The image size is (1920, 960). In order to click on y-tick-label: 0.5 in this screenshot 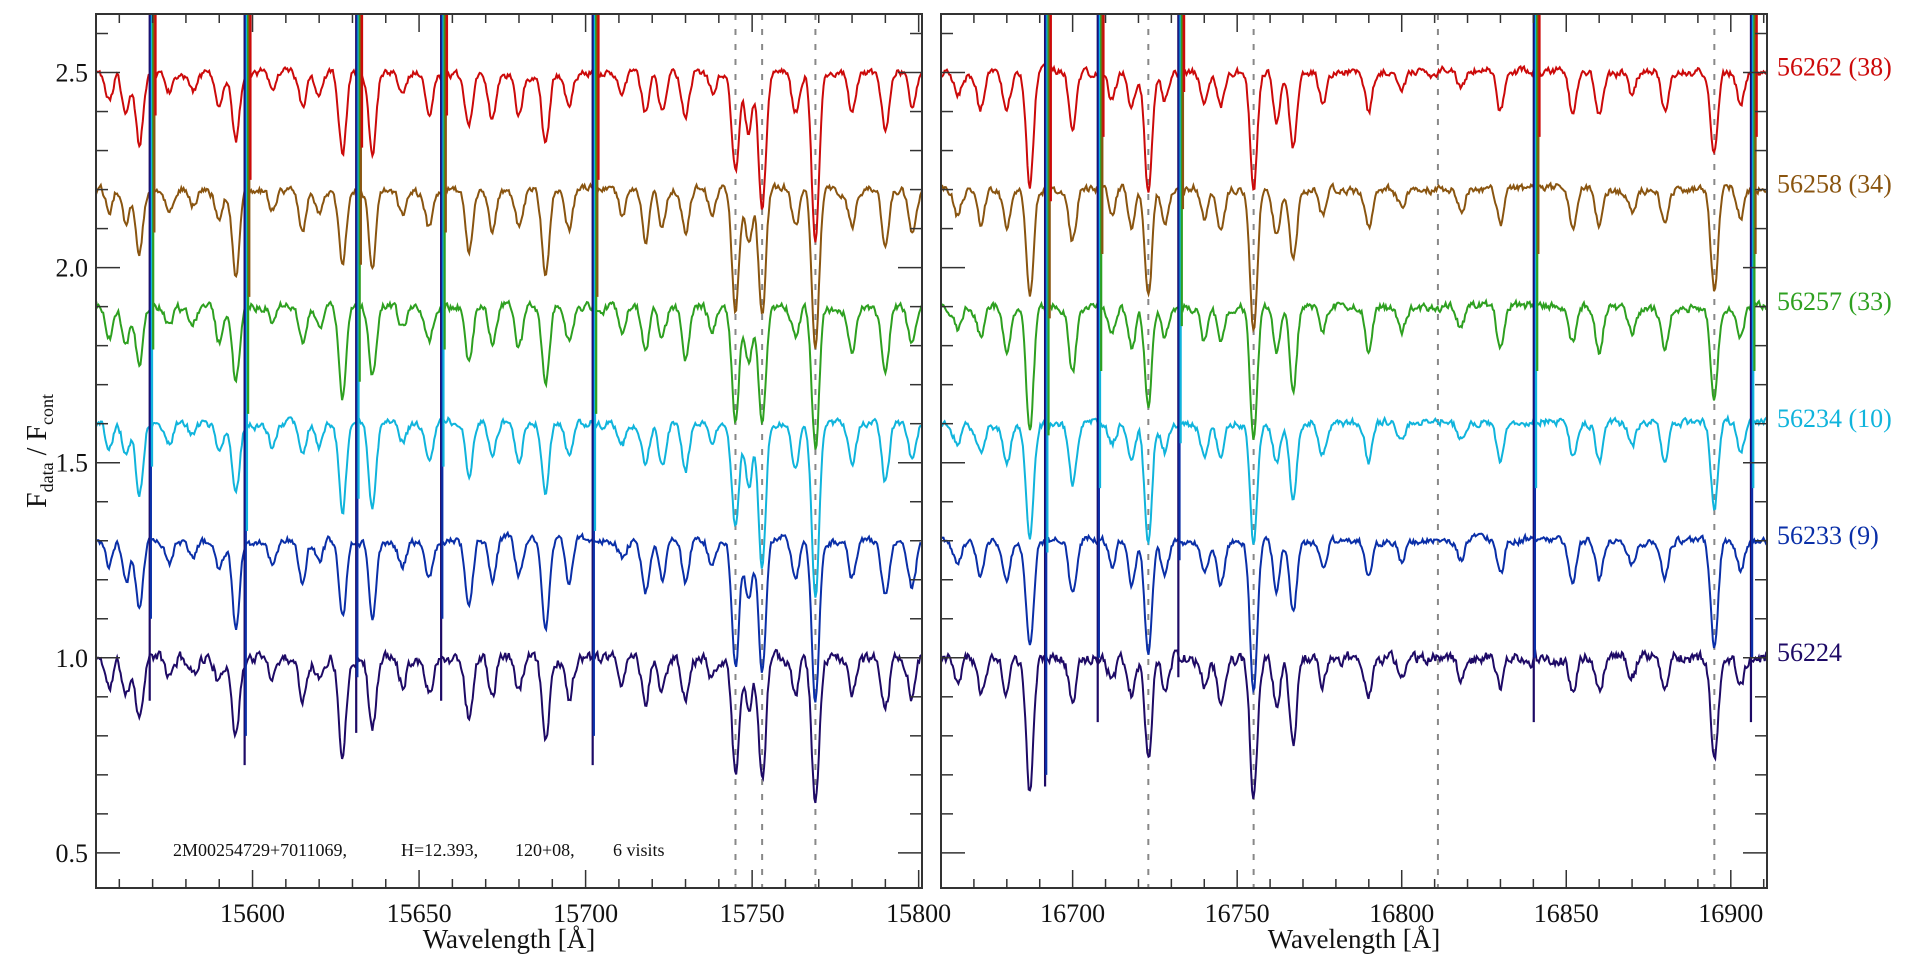, I will do `click(72, 853)`.